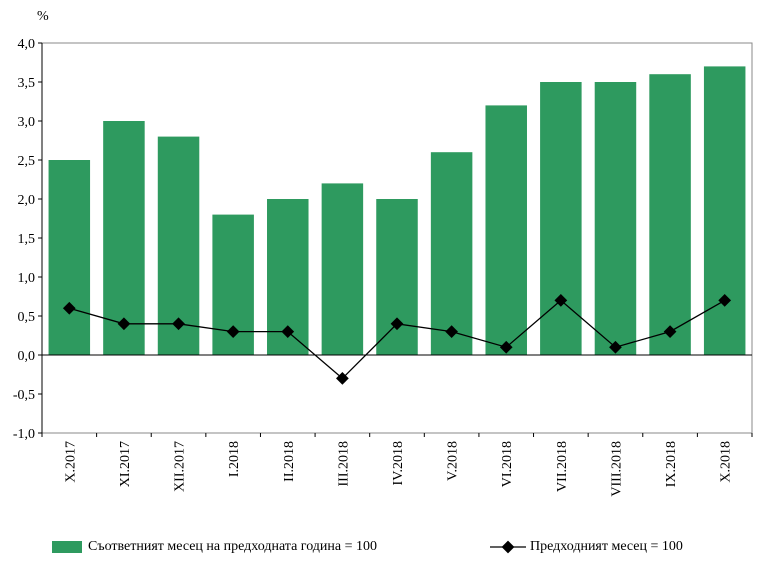 The width and height of the screenshot is (768, 564). What do you see at coordinates (125, 464) in the screenshot?
I see `x-tick-label: XI.2017` at bounding box center [125, 464].